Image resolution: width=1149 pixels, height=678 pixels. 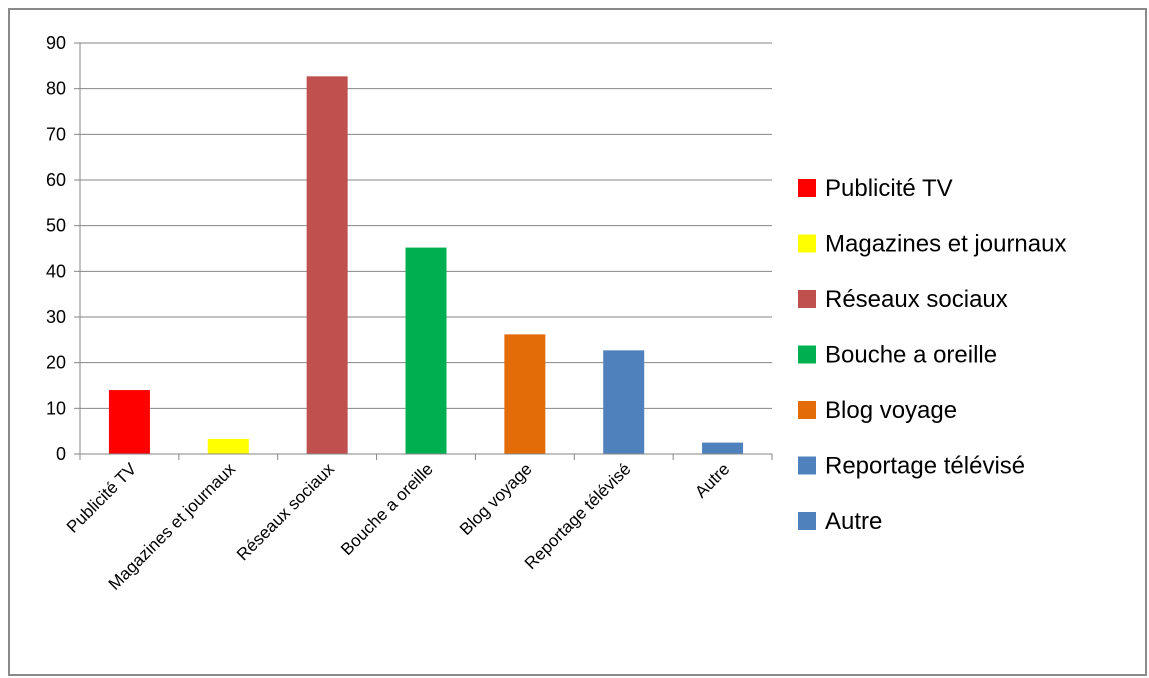 I want to click on x-category-label: Blog voyage, so click(x=496, y=499).